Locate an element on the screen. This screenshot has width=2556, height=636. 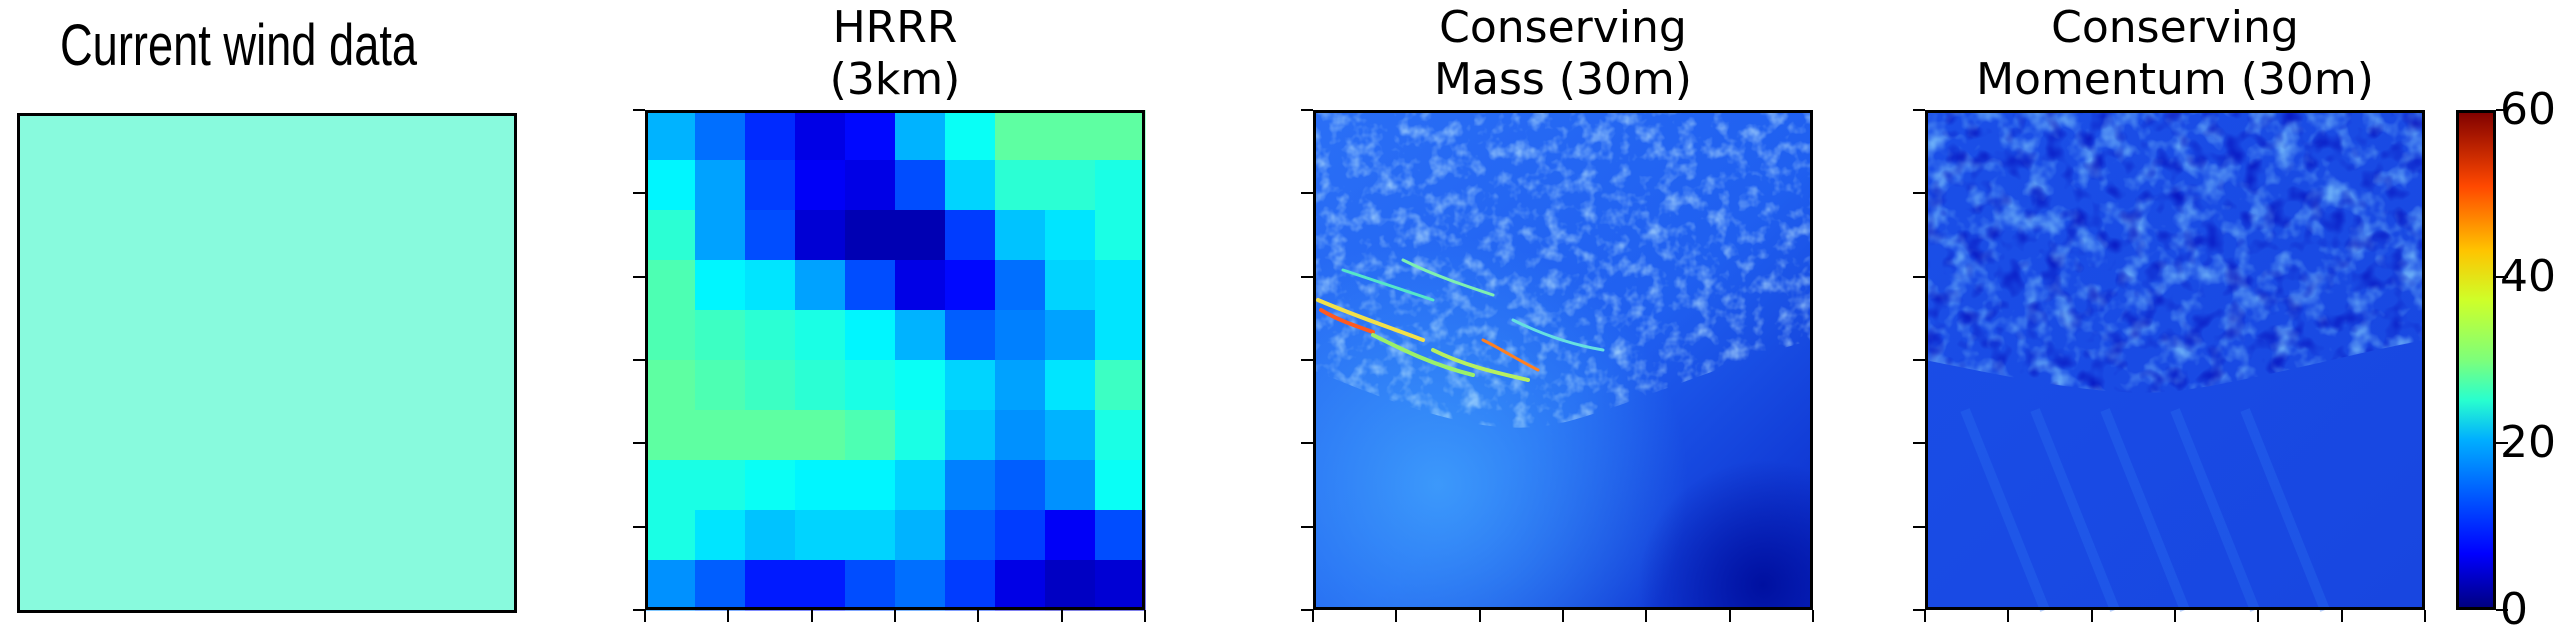
colorbar-gradient is located at coordinates (2476, 360).